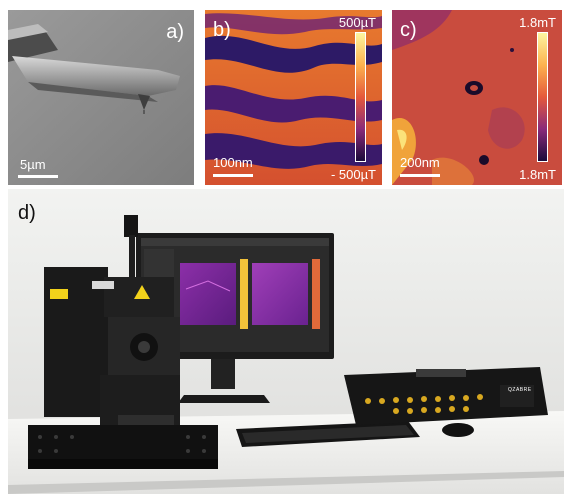 The height and width of the screenshot is (494, 564). Describe the element at coordinates (222, 30) in the screenshot. I see `panel-b-letter: b)` at that location.